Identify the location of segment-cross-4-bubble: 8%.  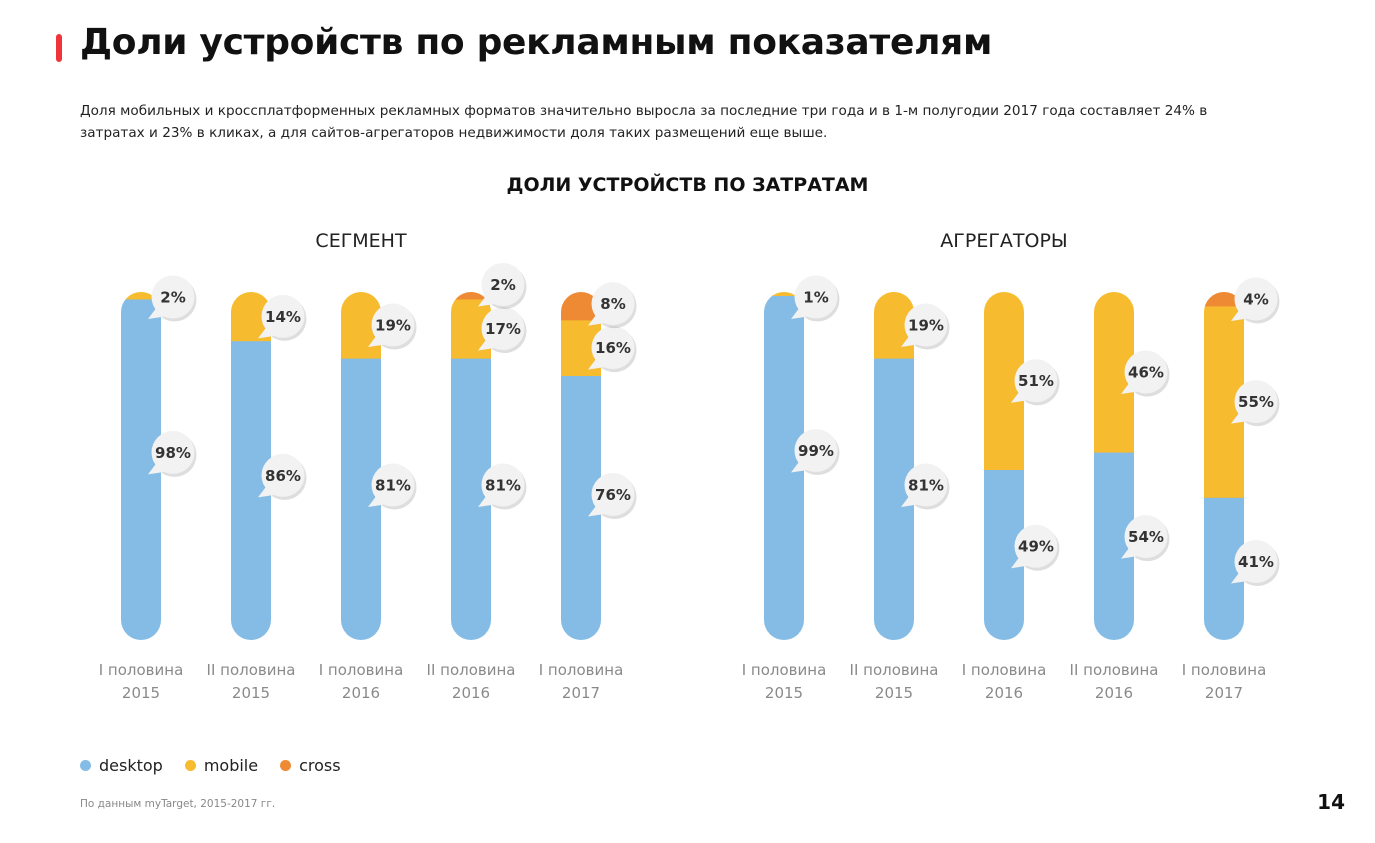
(612, 305).